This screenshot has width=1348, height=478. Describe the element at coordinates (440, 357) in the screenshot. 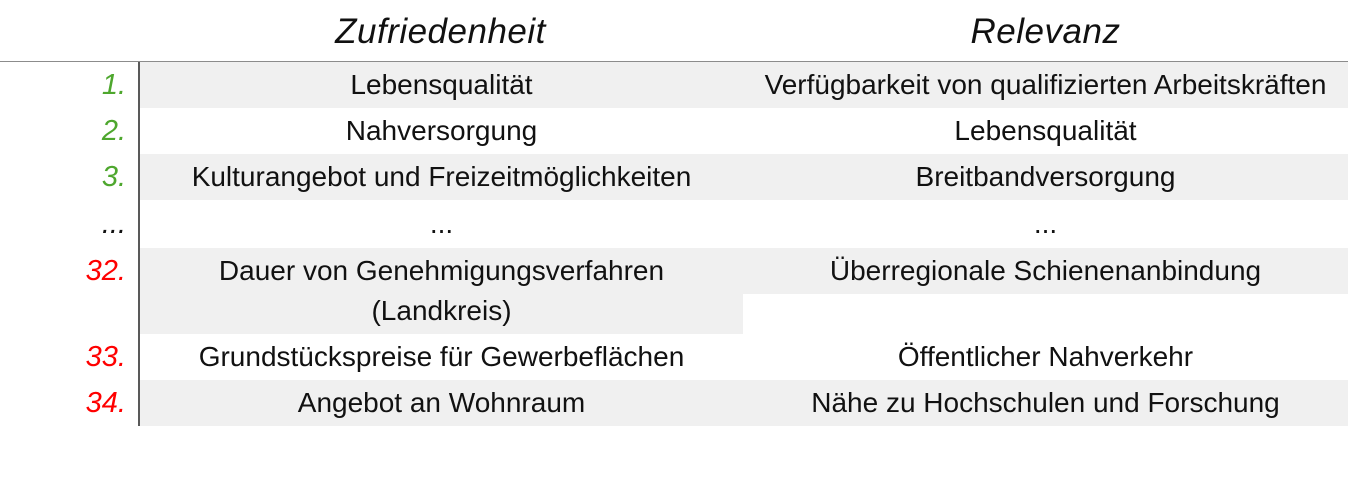

I see `zufriedenheit-cell: Grundstückspreise für Gewerbeflächen` at that location.